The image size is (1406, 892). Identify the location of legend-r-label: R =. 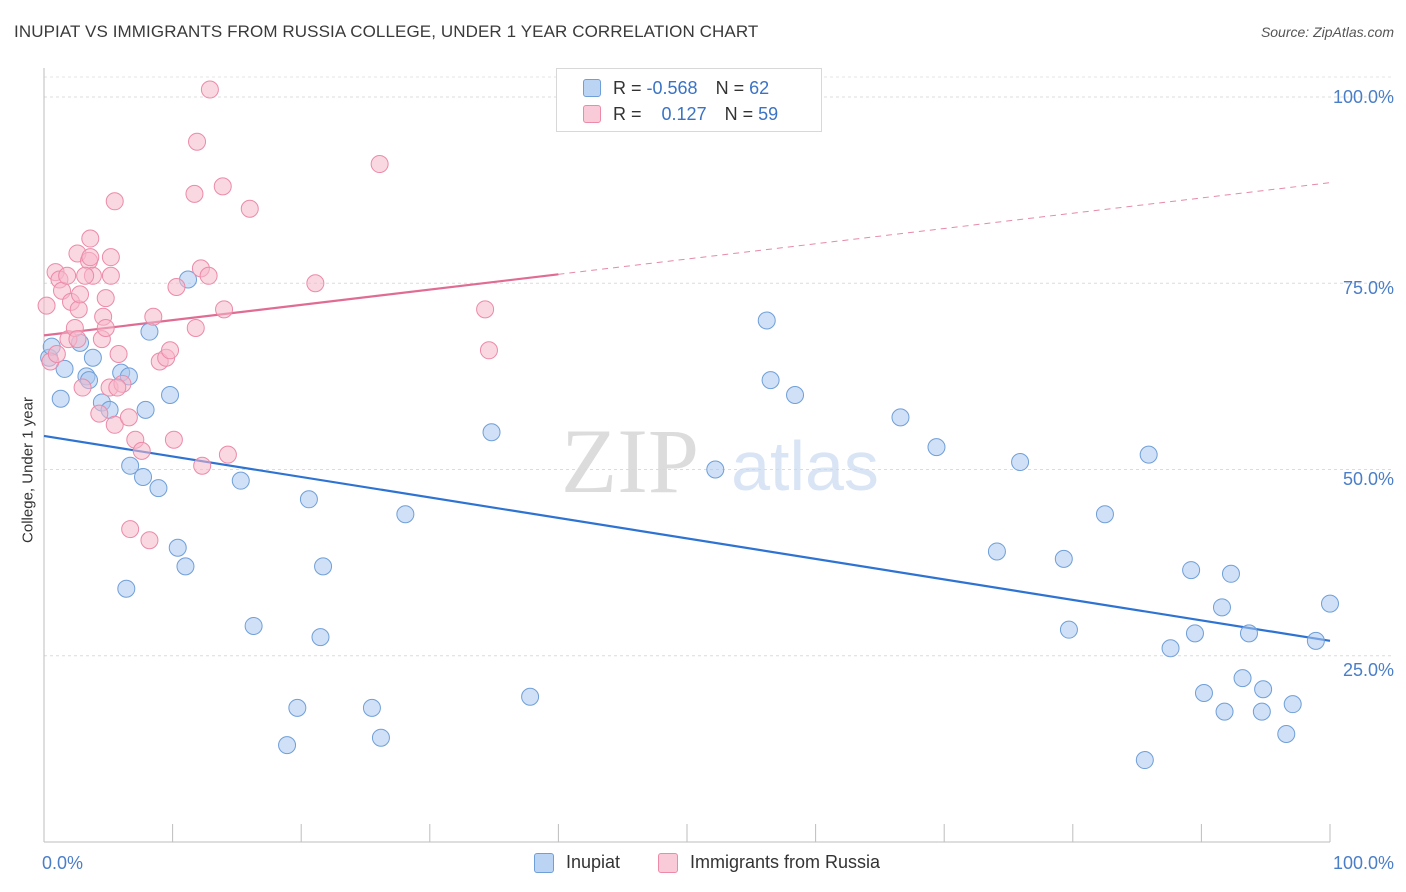
(627, 113).